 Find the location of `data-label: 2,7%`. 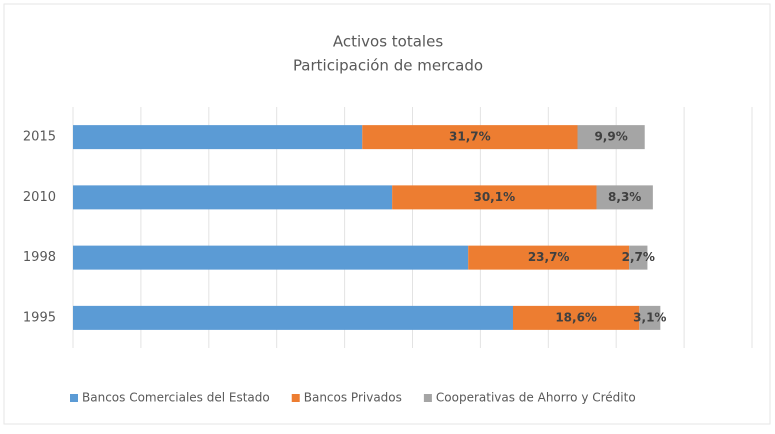

data-label: 2,7% is located at coordinates (638, 257).